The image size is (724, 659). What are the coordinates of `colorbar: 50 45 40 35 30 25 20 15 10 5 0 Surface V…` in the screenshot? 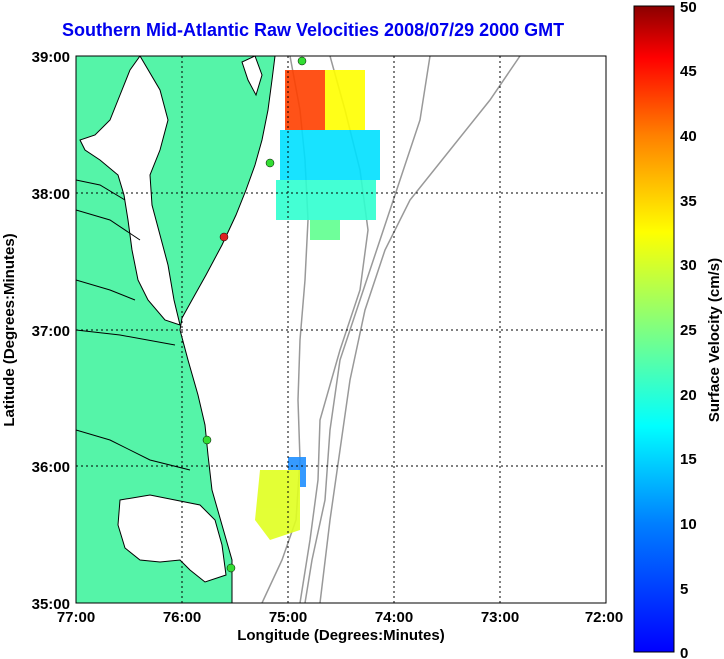 It's located at (678, 329).